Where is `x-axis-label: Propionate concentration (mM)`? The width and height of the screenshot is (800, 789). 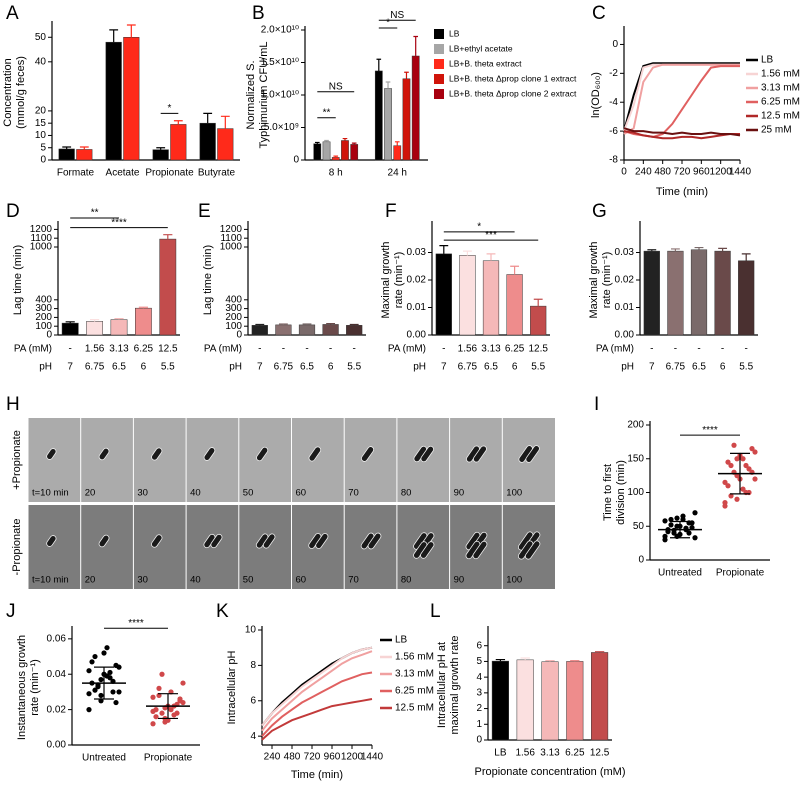
x-axis-label: Propionate concentration (mM) is located at coordinates (549, 772).